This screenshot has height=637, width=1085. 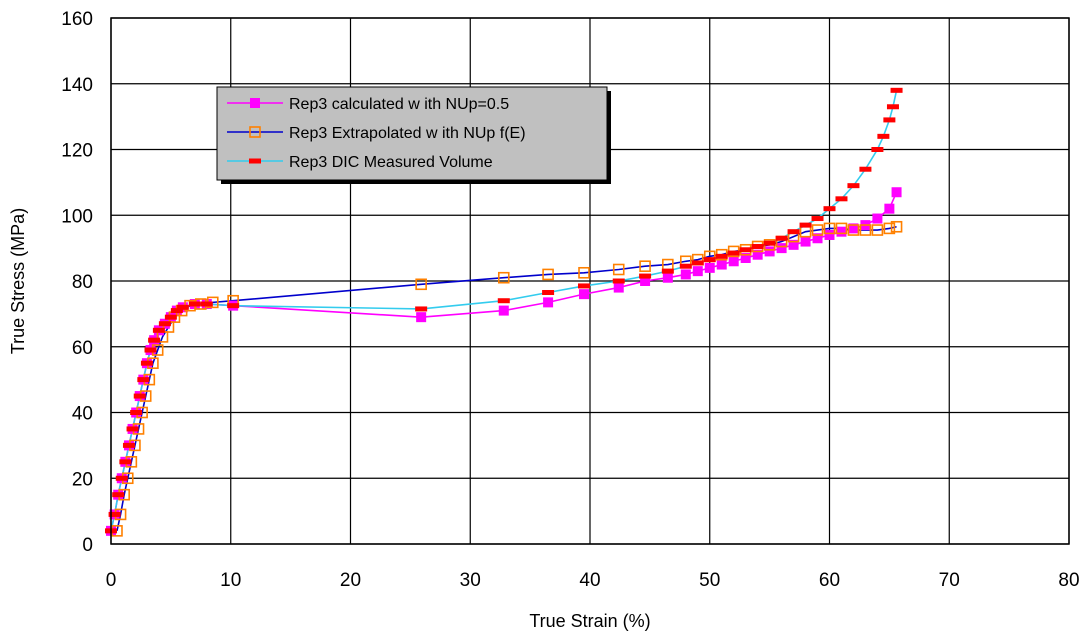 I want to click on legend-entry-1: Rep3 calculated w ith NUp=0.5, so click(x=368, y=104).